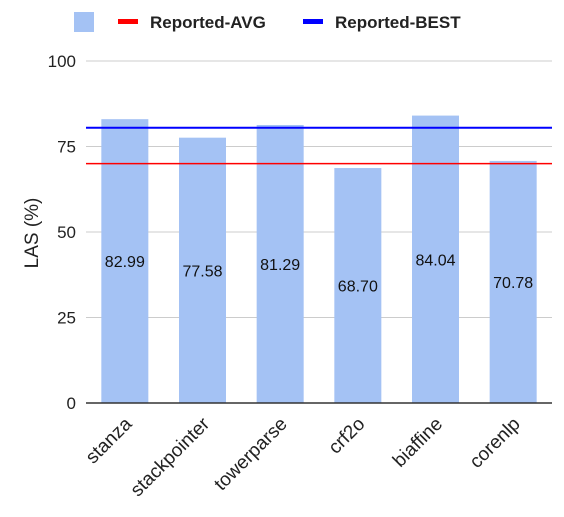 The width and height of the screenshot is (564, 517). Describe the element at coordinates (66, 318) in the screenshot. I see `y-tick-label: 25` at that location.